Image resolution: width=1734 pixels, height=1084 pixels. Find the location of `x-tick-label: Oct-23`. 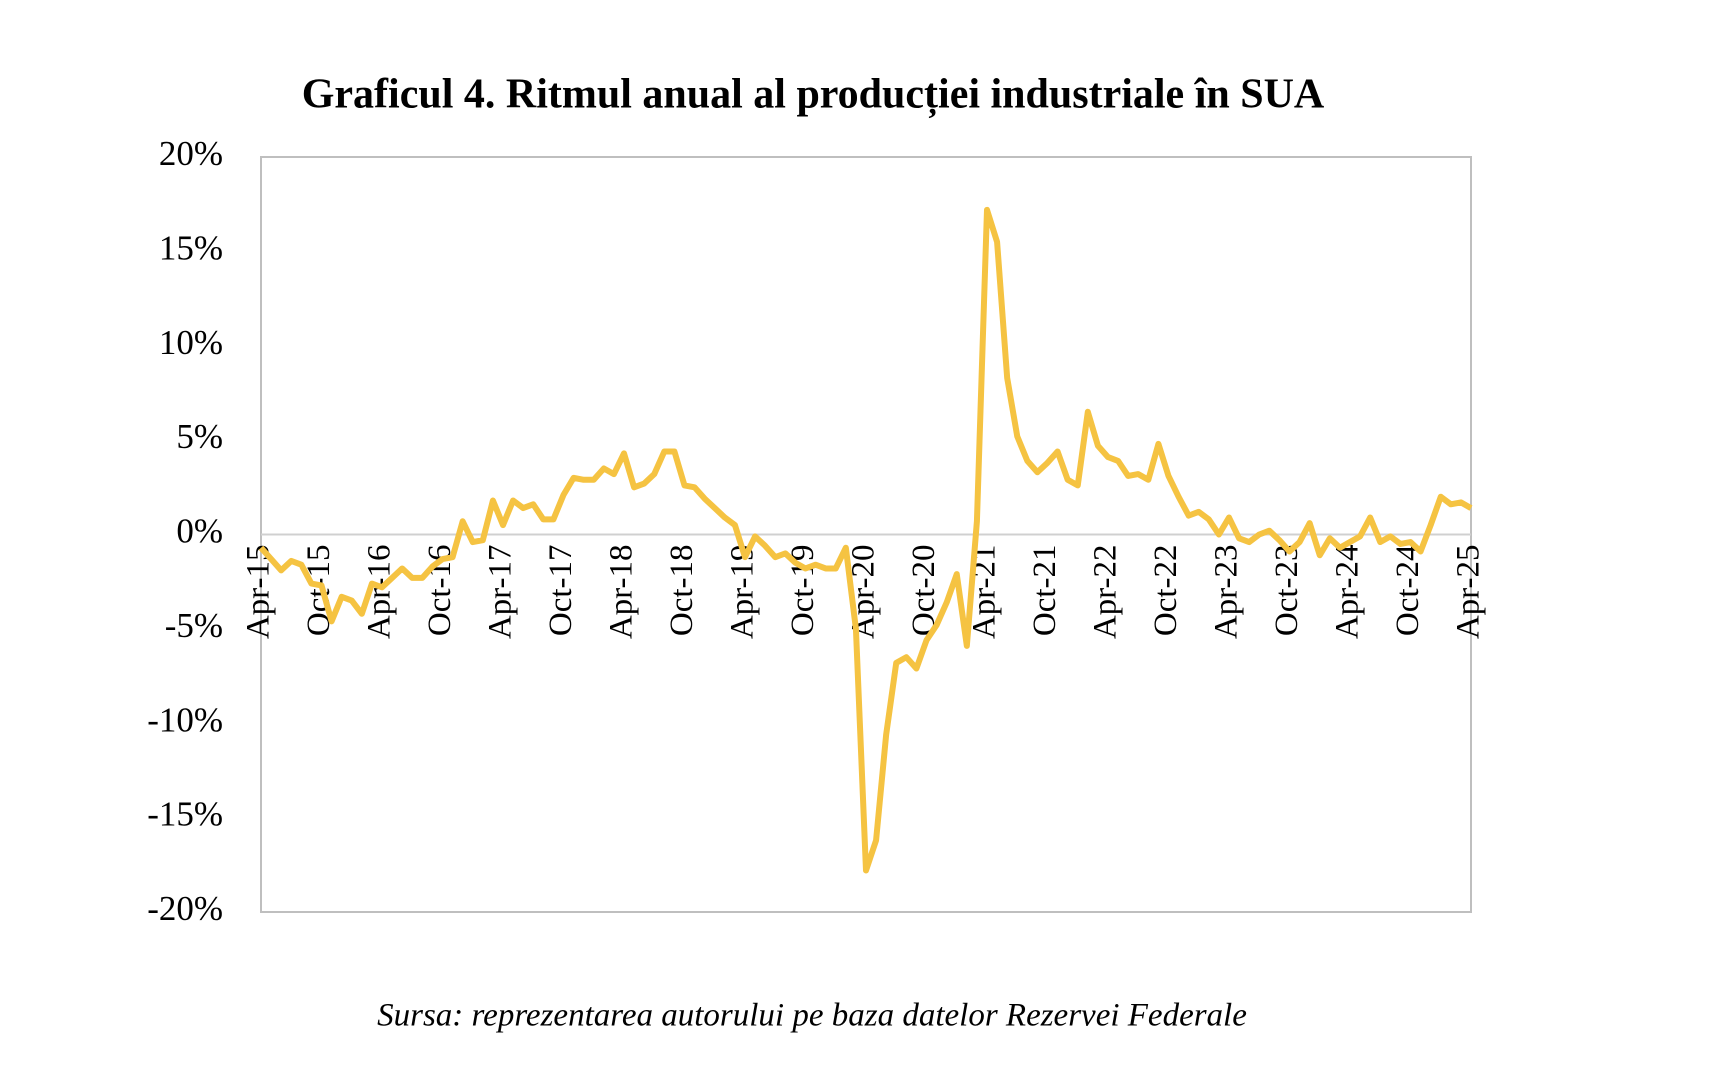

x-tick-label: Oct-23 is located at coordinates (1287, 591).